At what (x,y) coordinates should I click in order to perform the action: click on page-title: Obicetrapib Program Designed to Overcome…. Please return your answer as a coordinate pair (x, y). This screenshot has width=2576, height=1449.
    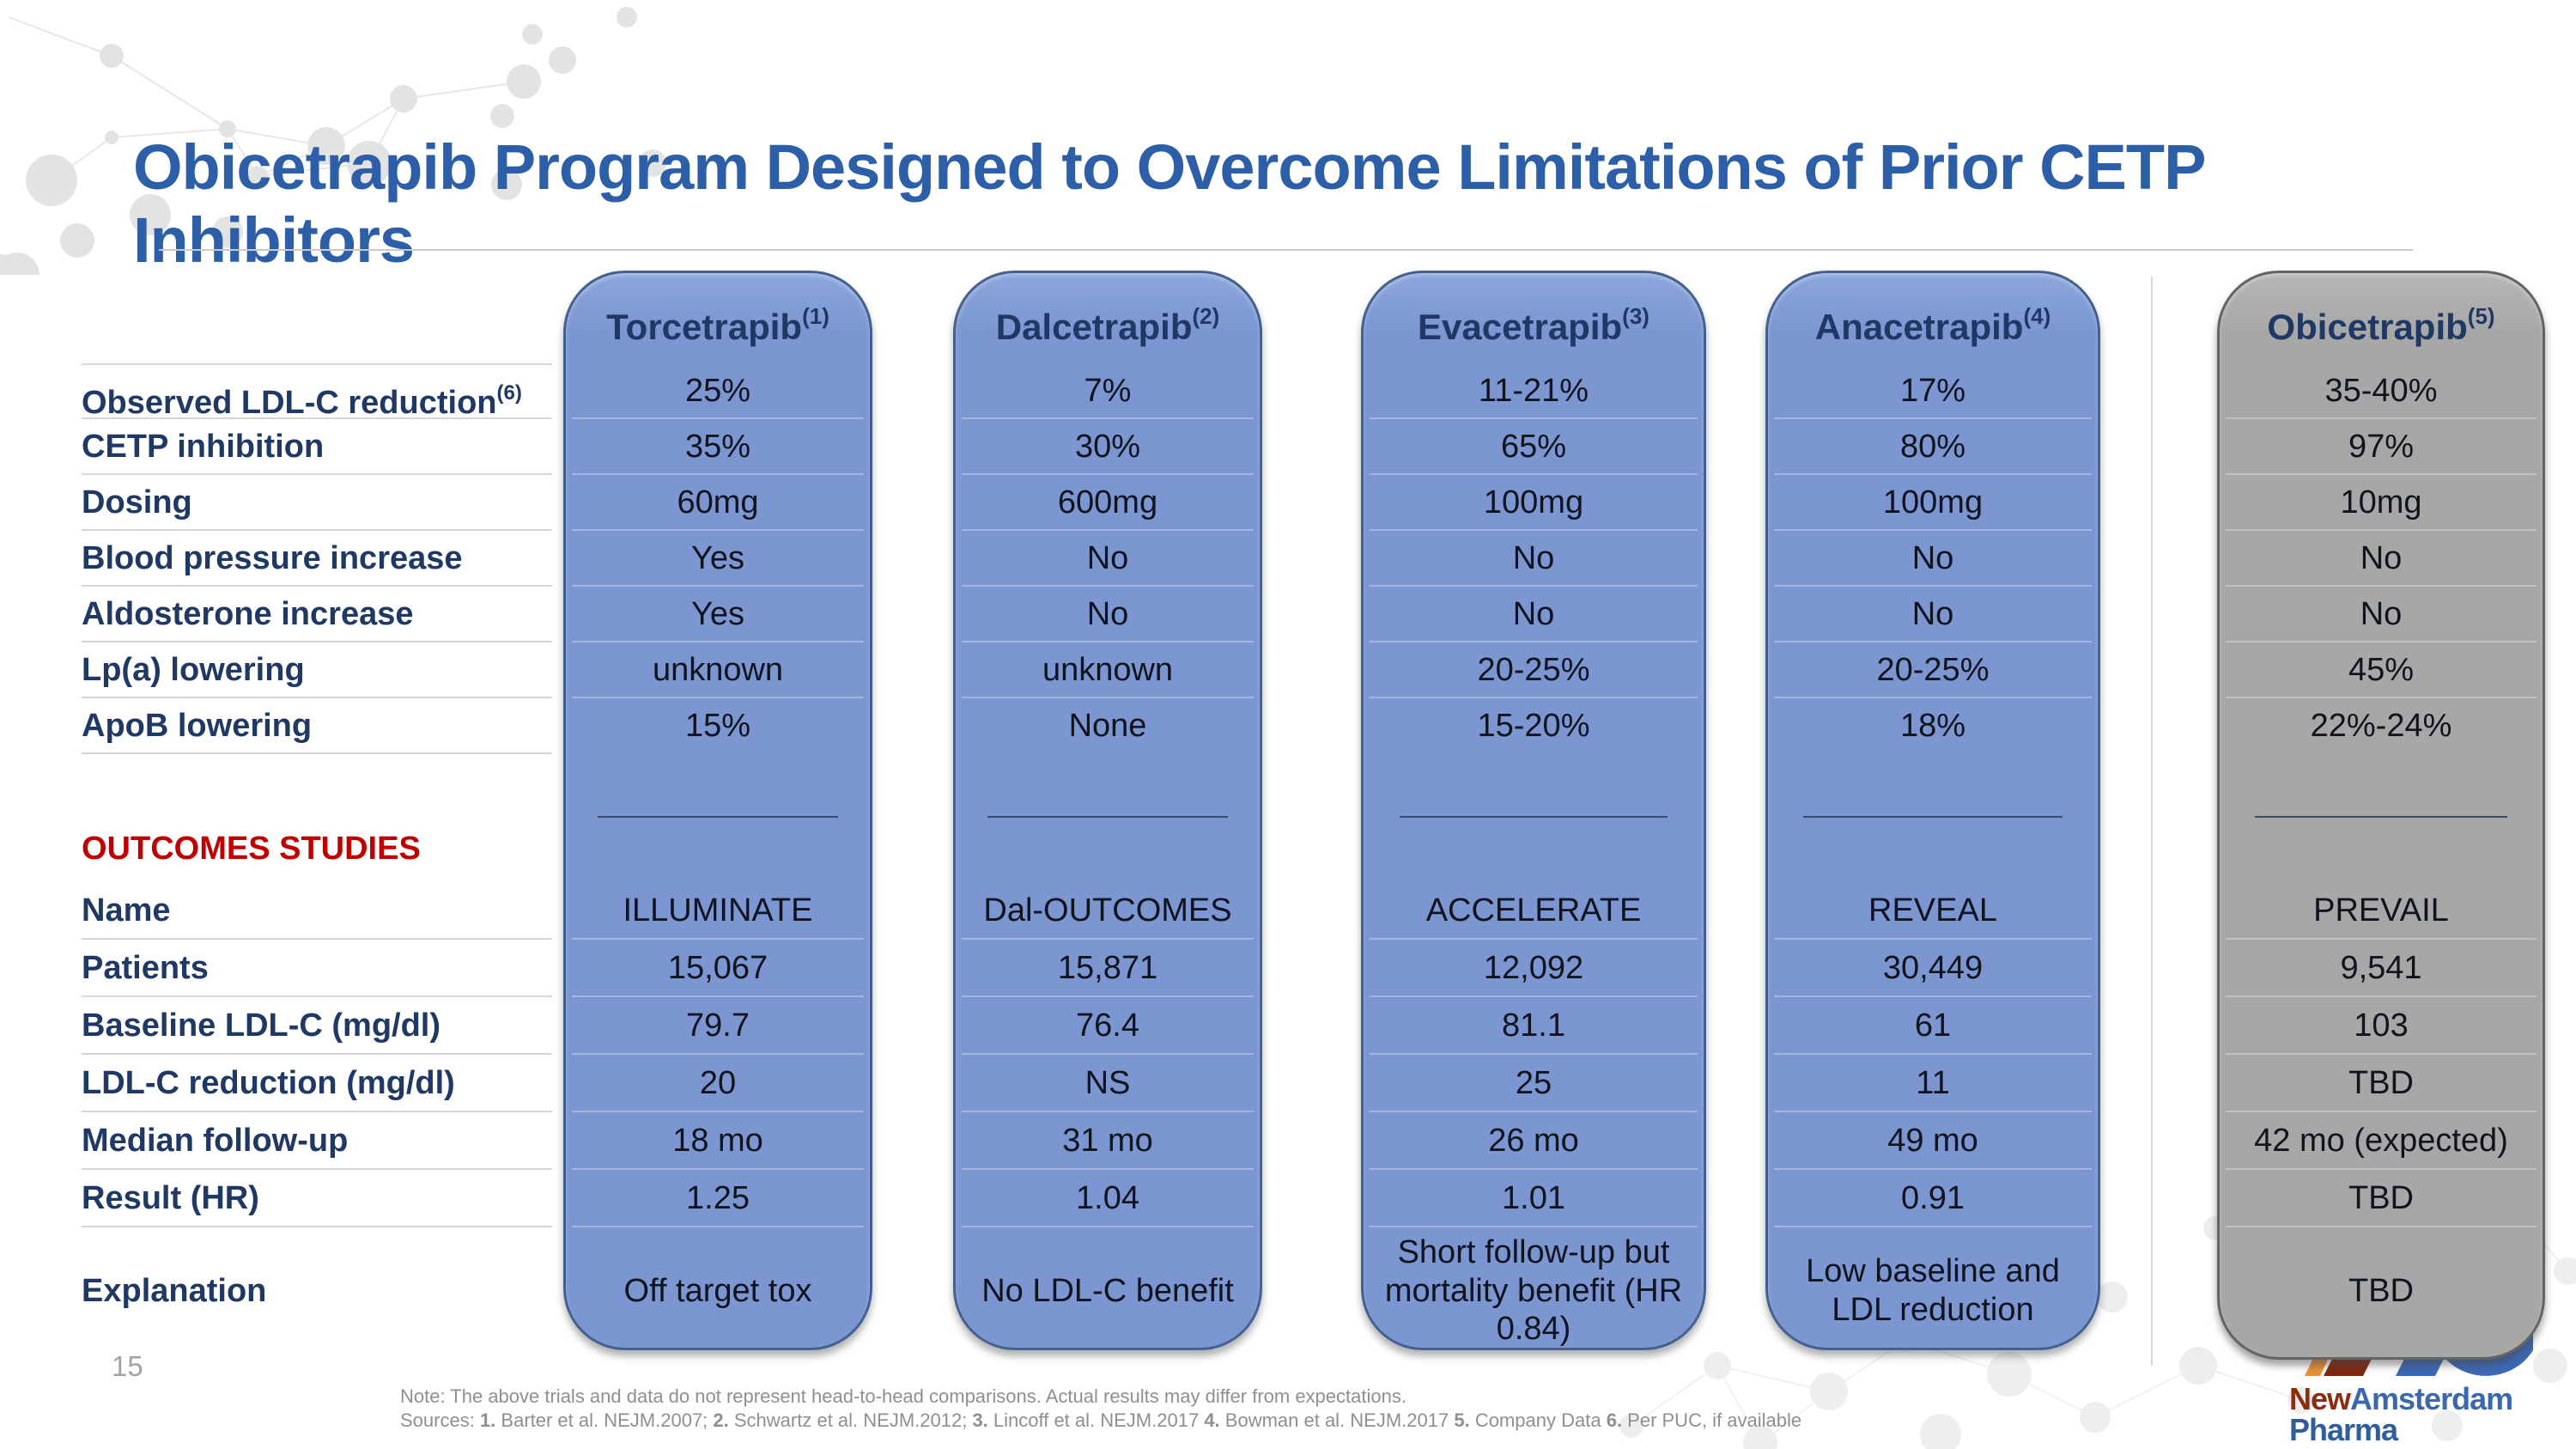
    Looking at the image, I should click on (1169, 203).